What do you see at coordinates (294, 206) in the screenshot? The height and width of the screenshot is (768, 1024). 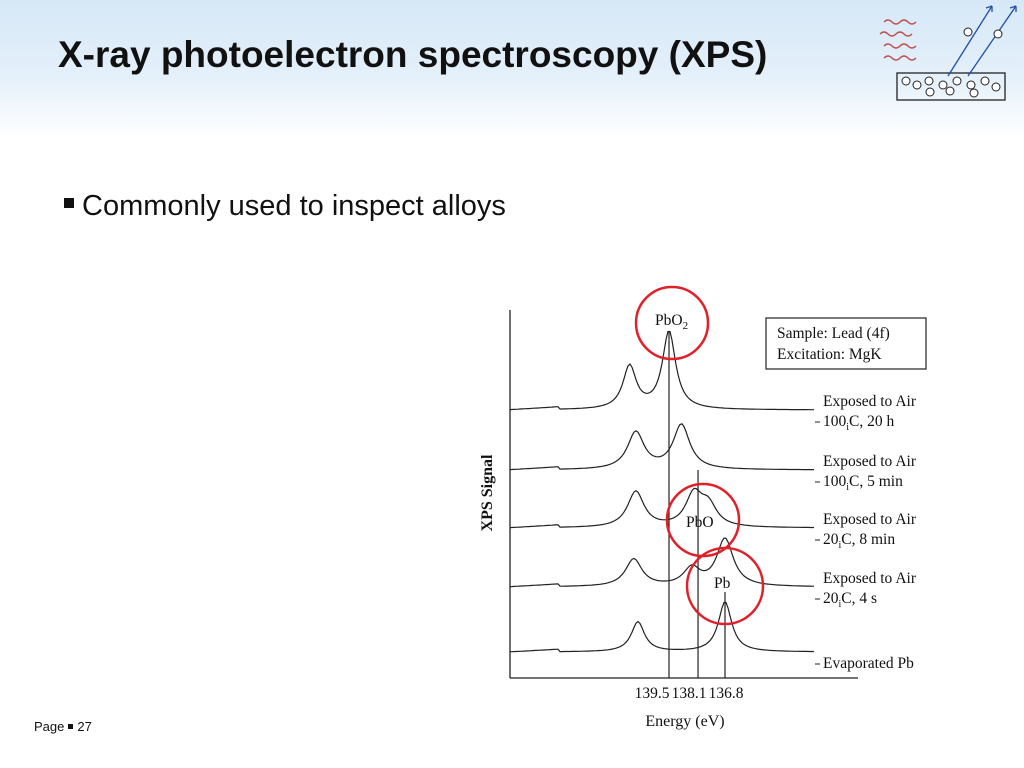 I see `bullet-text: Commonly used to inspect alloys` at bounding box center [294, 206].